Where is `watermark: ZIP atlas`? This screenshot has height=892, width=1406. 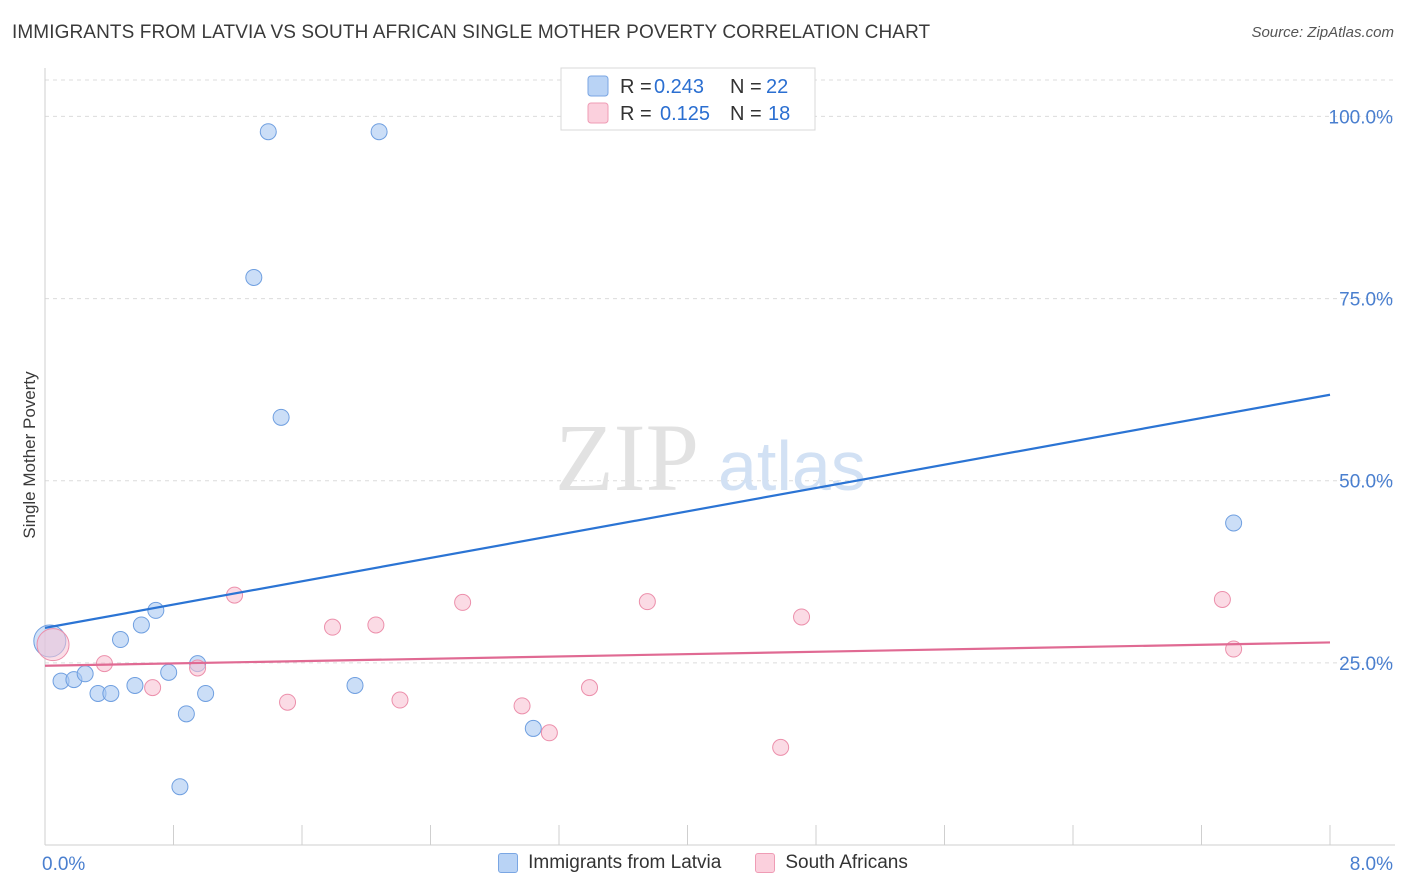 watermark: ZIP atlas is located at coordinates (710, 457).